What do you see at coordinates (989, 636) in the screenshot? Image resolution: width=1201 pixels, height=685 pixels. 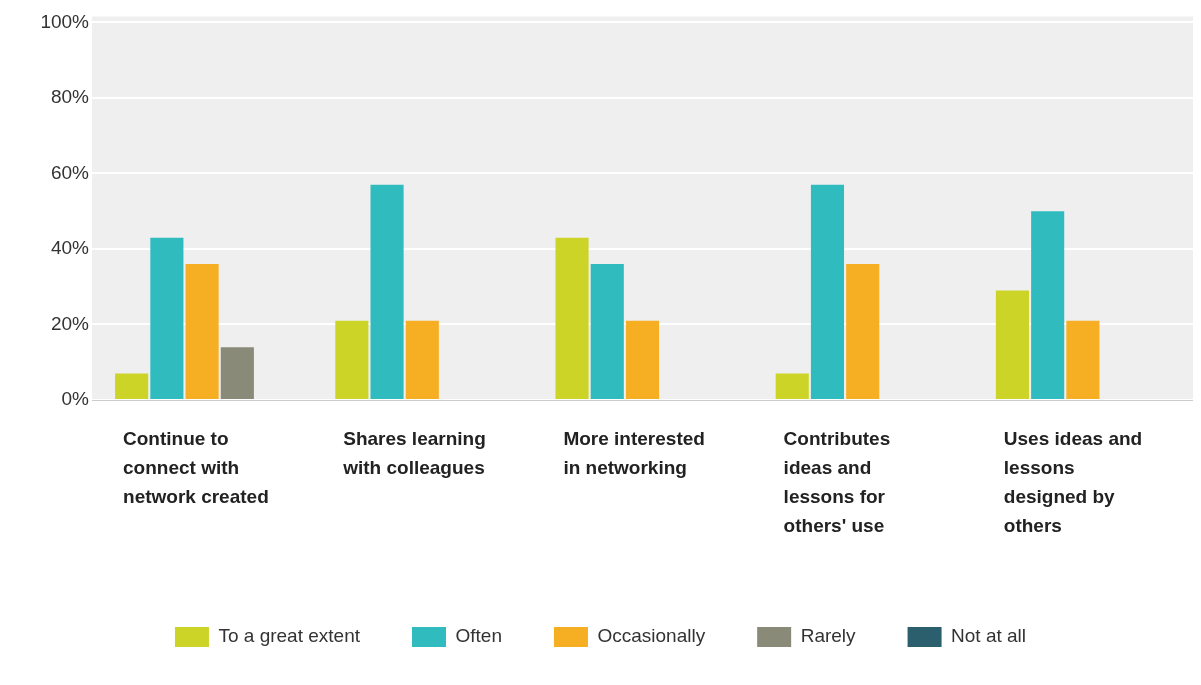 I see `legend-label: Not at all` at bounding box center [989, 636].